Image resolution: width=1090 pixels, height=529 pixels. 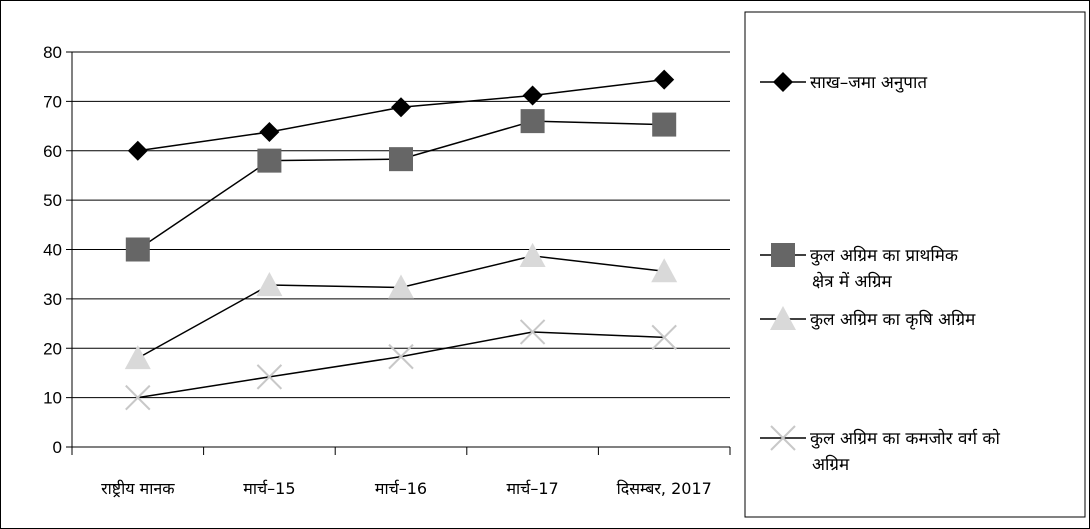 I want to click on x-tick-label: राष्ट्रीय मानक, so click(x=138, y=488).